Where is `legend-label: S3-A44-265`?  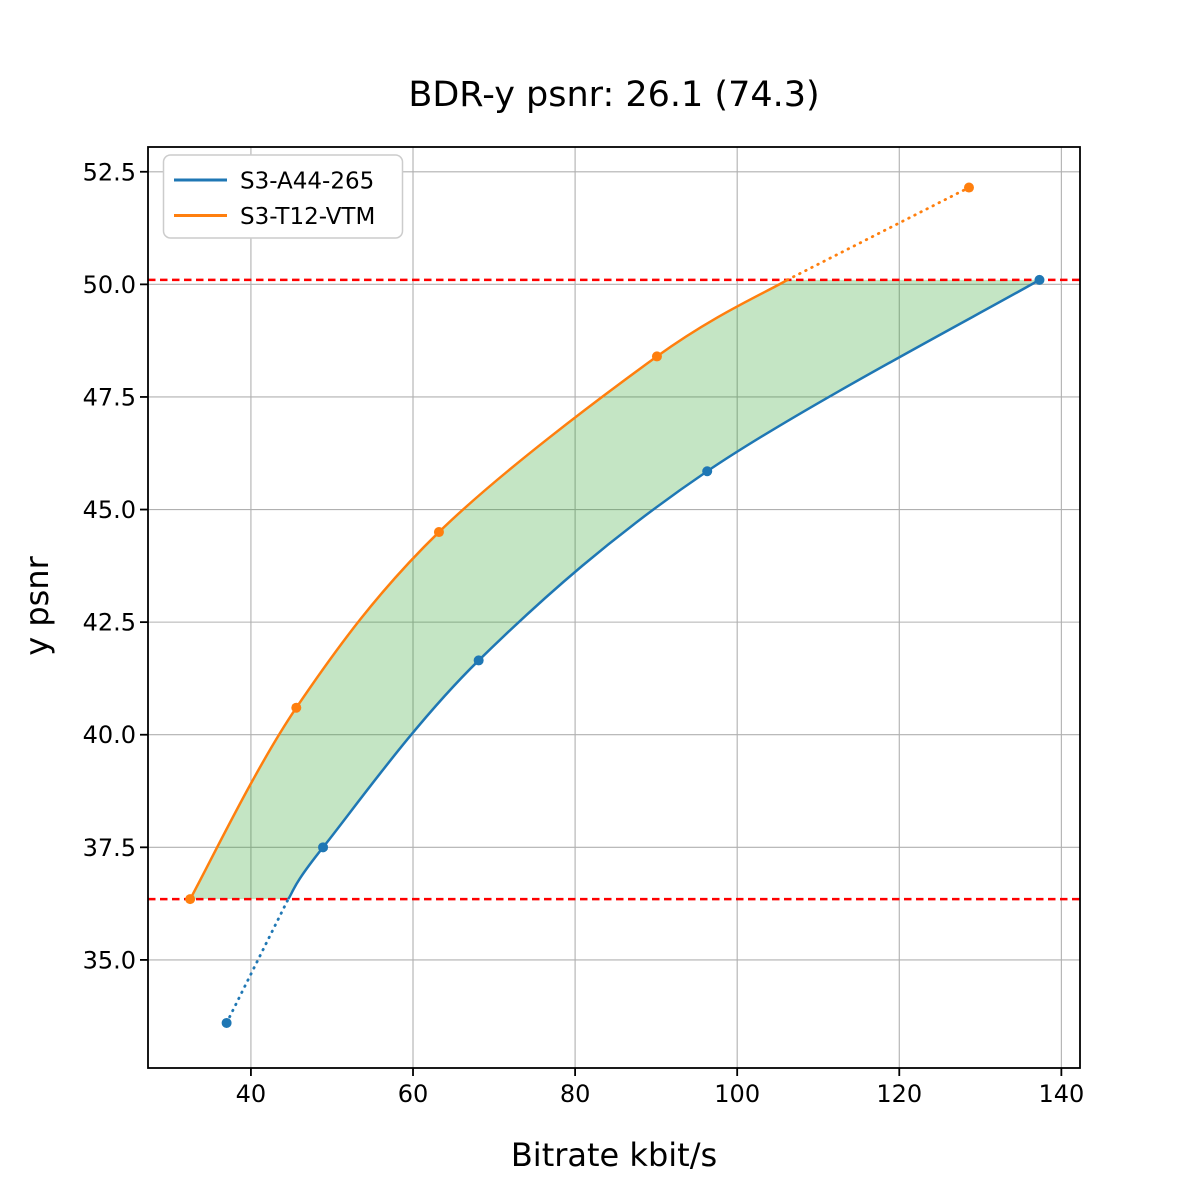 legend-label: S3-A44-265 is located at coordinates (307, 182).